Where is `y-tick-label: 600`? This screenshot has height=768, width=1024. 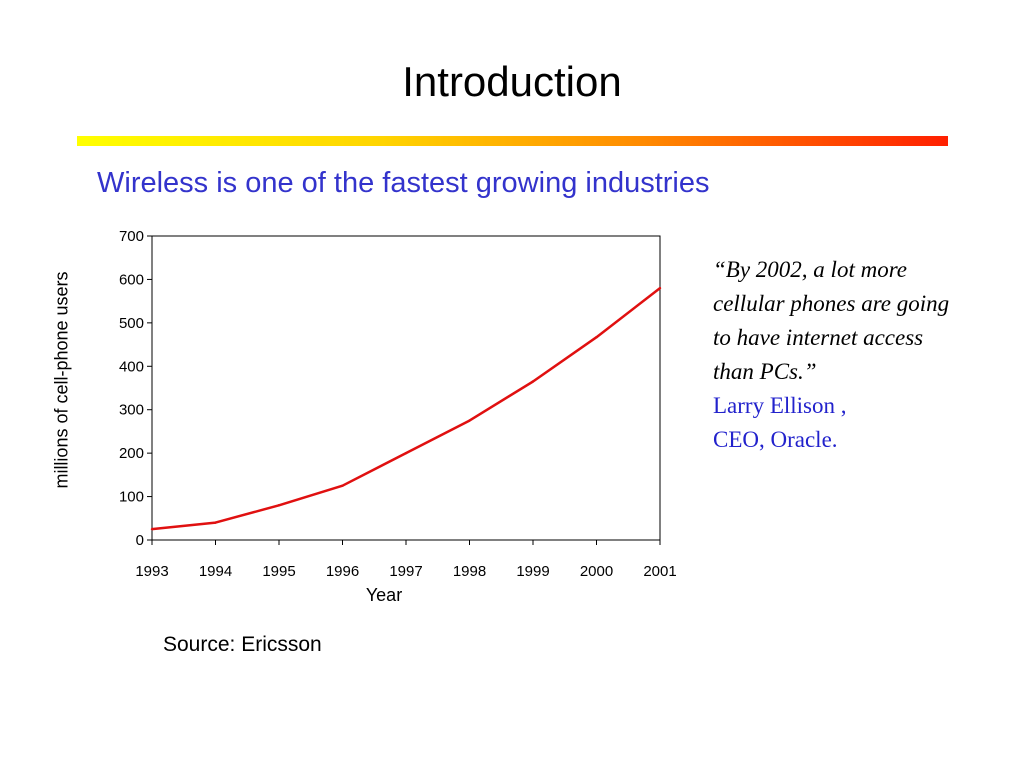 y-tick-label: 600 is located at coordinates (131, 279).